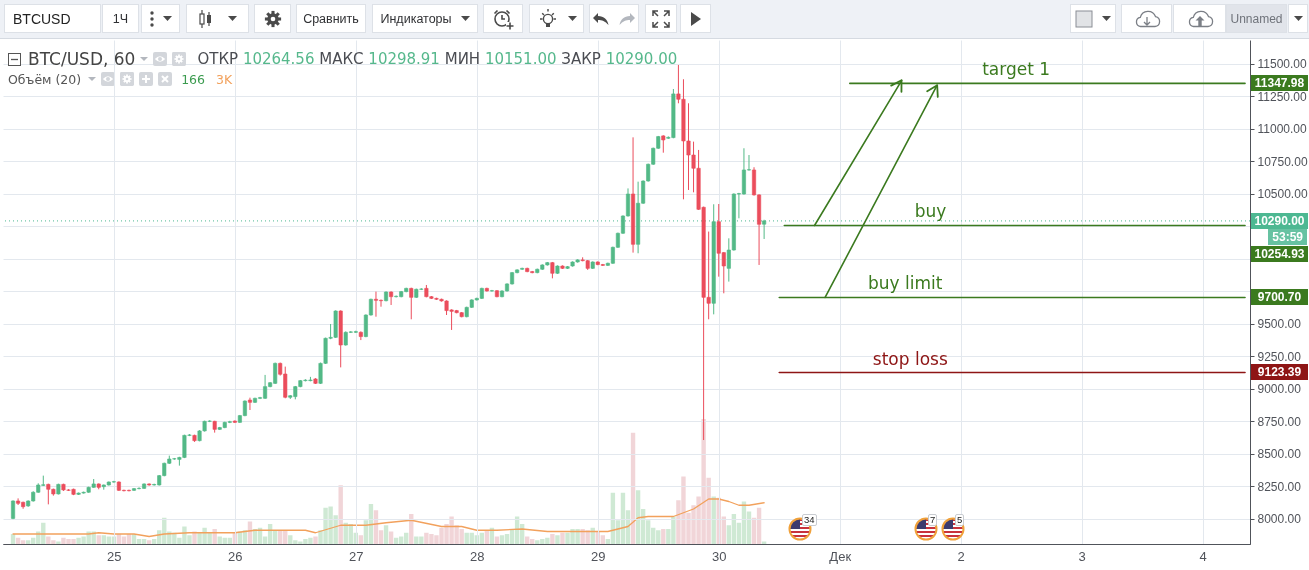  Describe the element at coordinates (1279, 297) in the screenshot. I see `data-label: 9700.70` at that location.